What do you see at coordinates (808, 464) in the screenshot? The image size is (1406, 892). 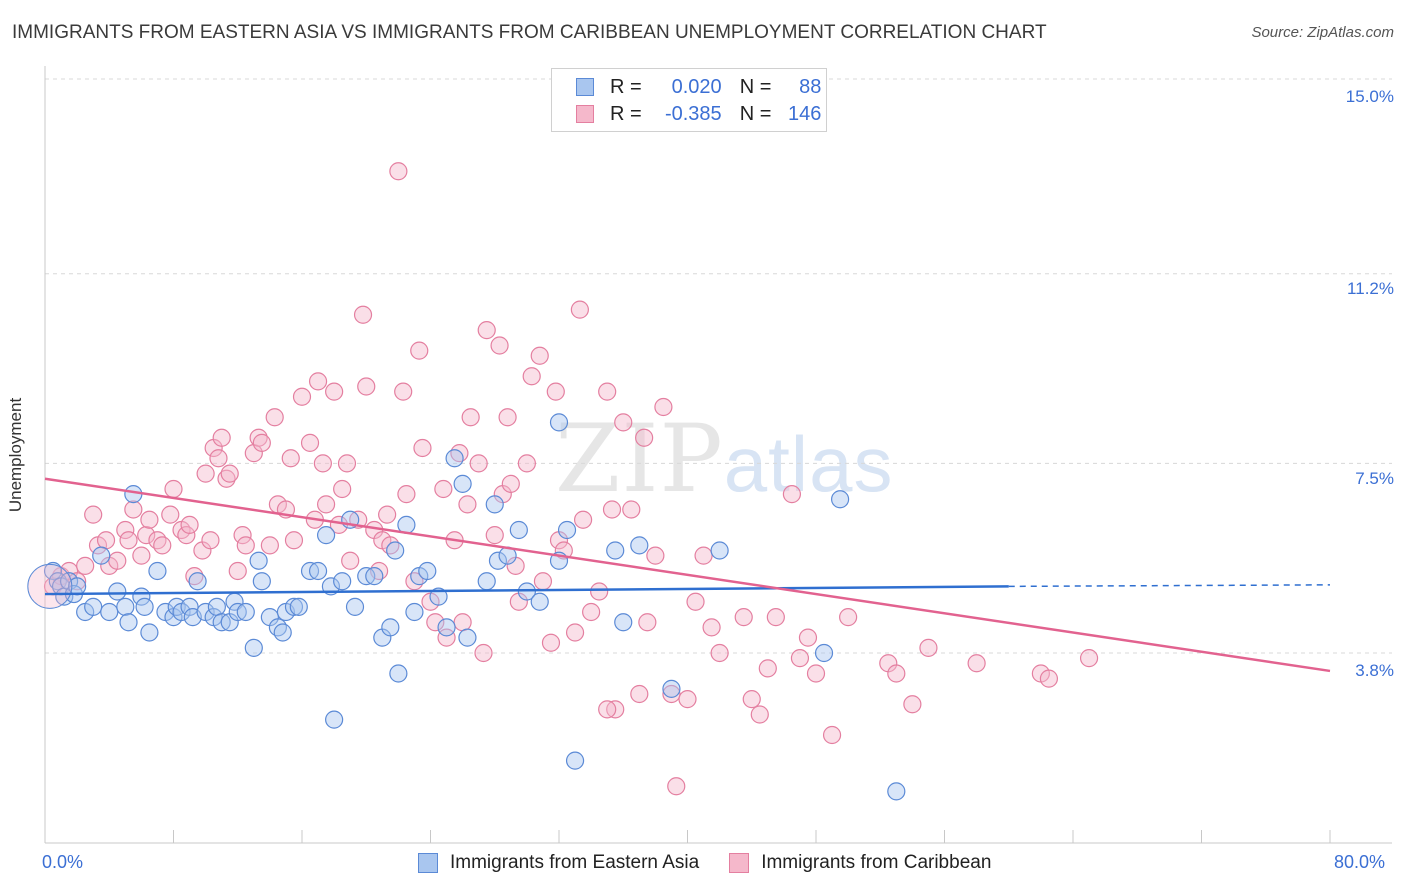 I see `watermark-atlas: atlas` at bounding box center [808, 464].